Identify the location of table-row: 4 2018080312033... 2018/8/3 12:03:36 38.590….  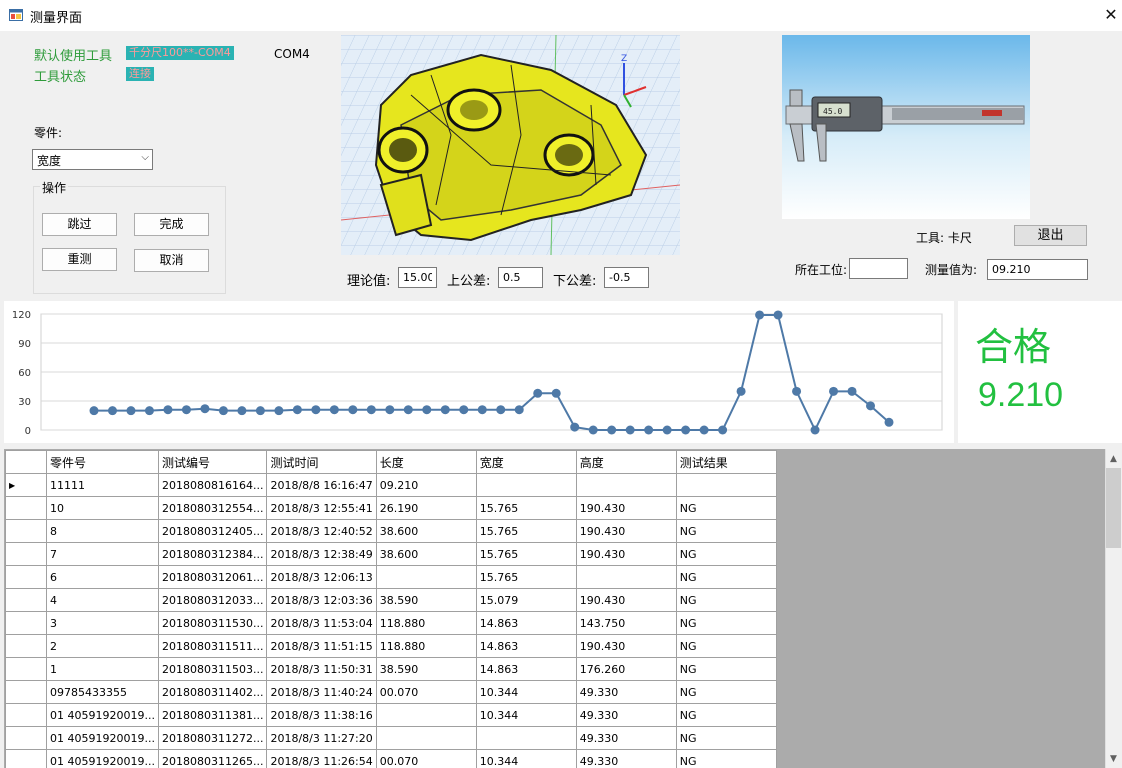
(391, 600).